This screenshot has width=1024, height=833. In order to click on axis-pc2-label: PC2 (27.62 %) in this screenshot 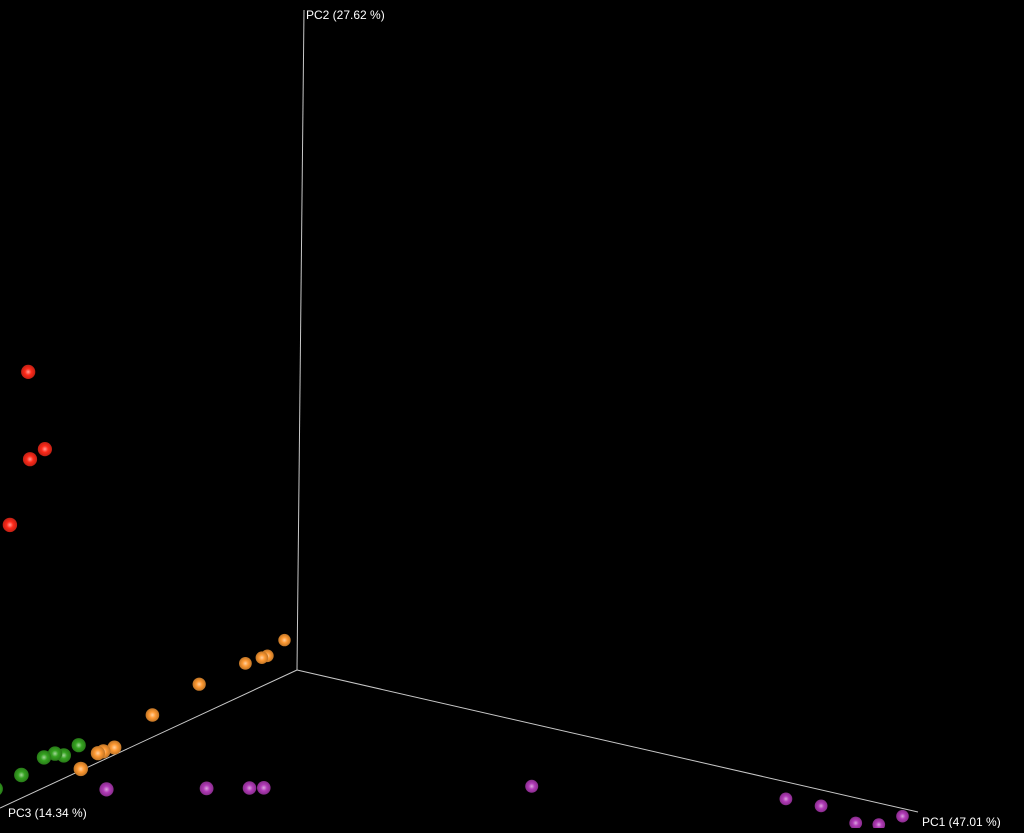, I will do `click(345, 15)`.